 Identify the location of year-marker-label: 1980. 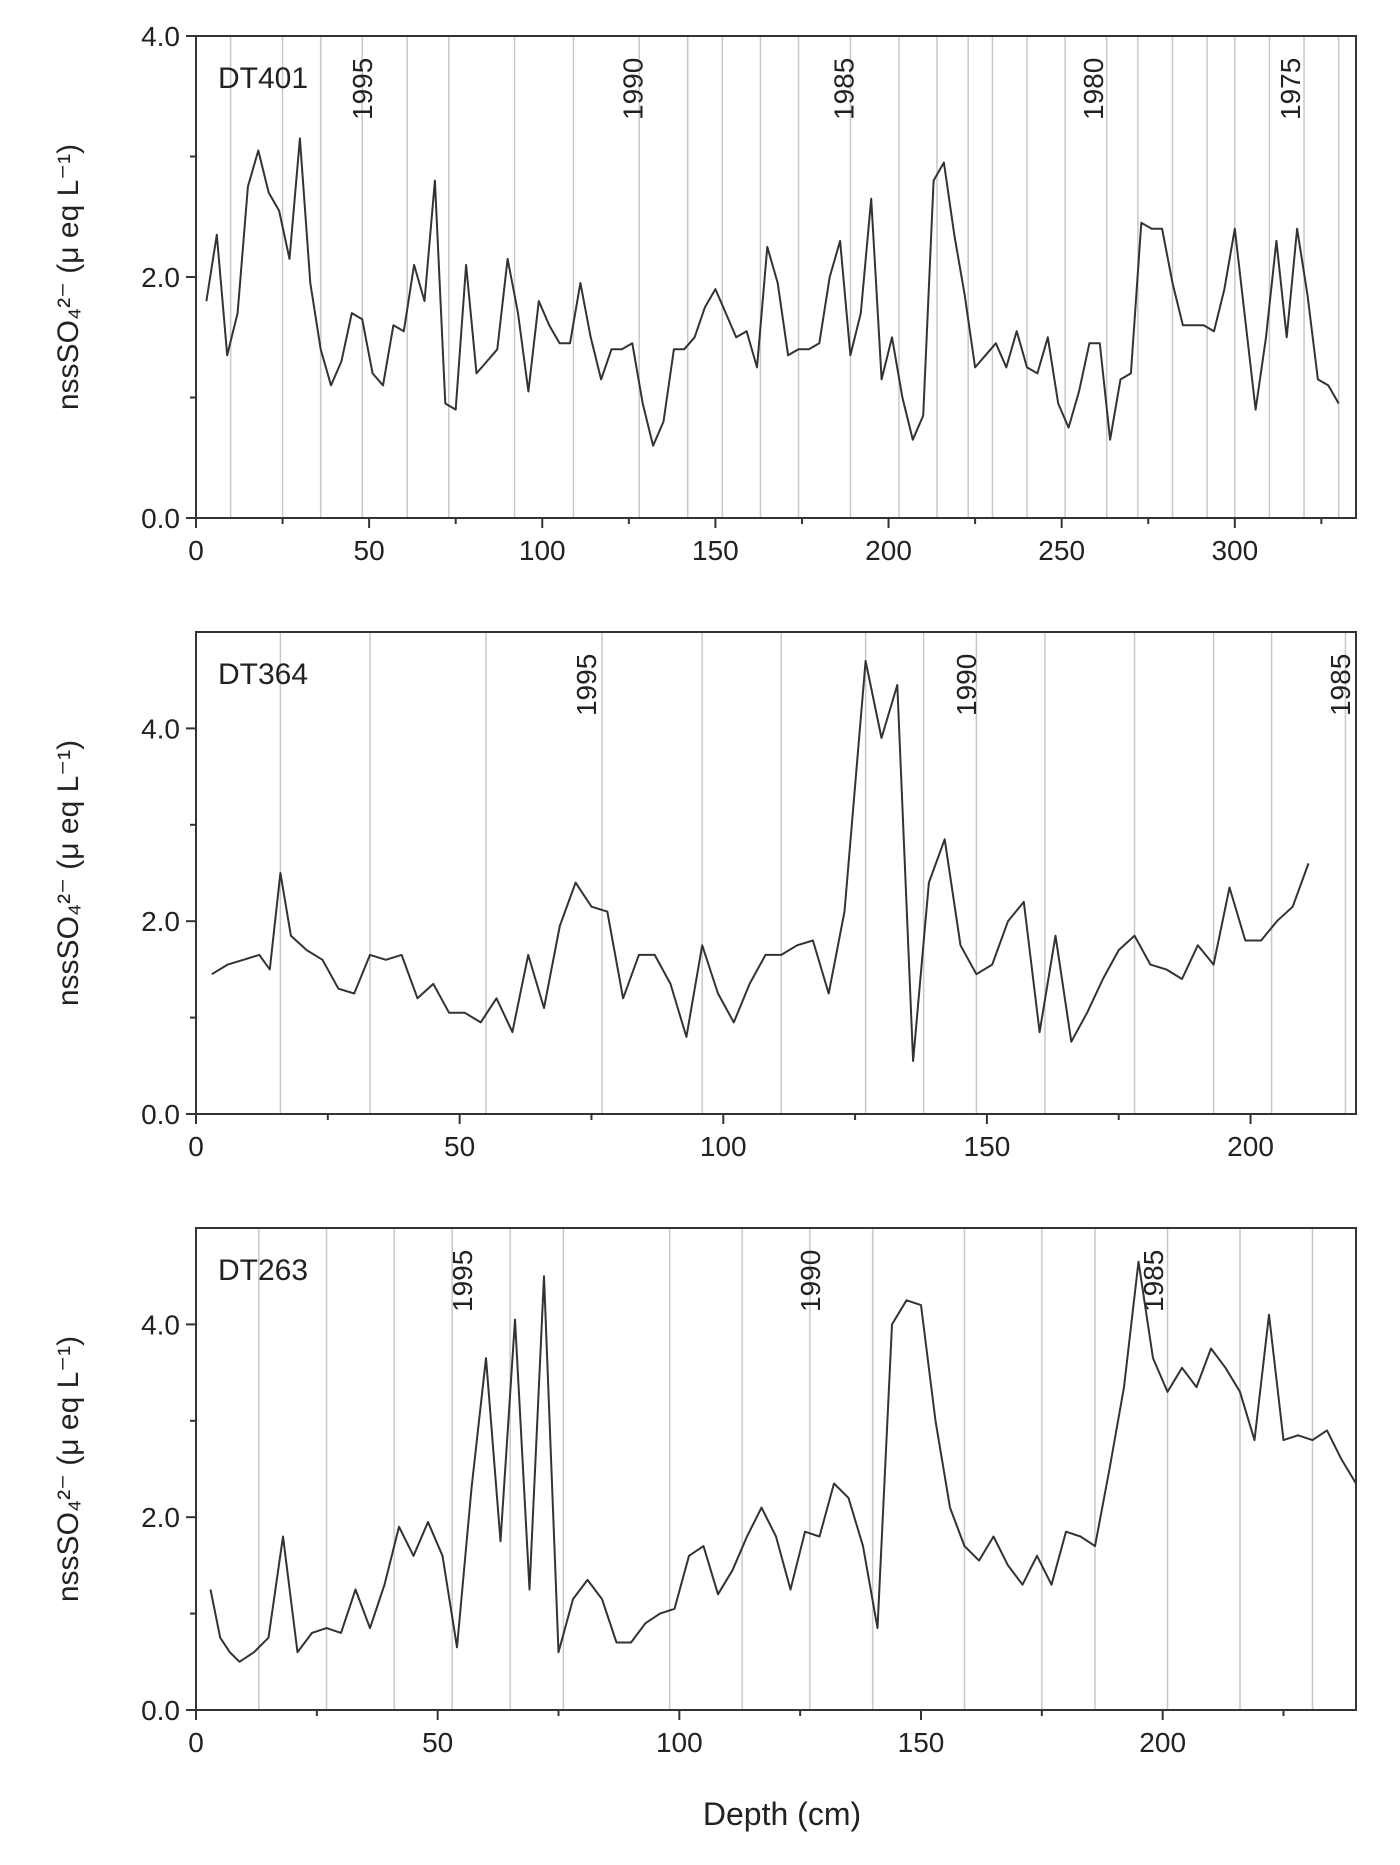
(1093, 89).